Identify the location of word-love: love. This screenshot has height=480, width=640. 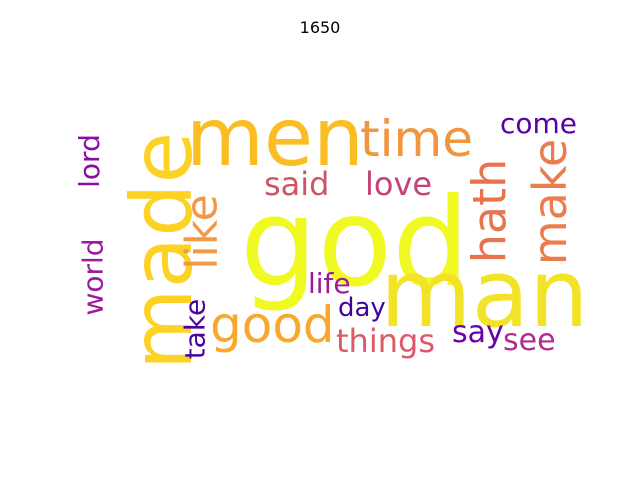
(399, 184).